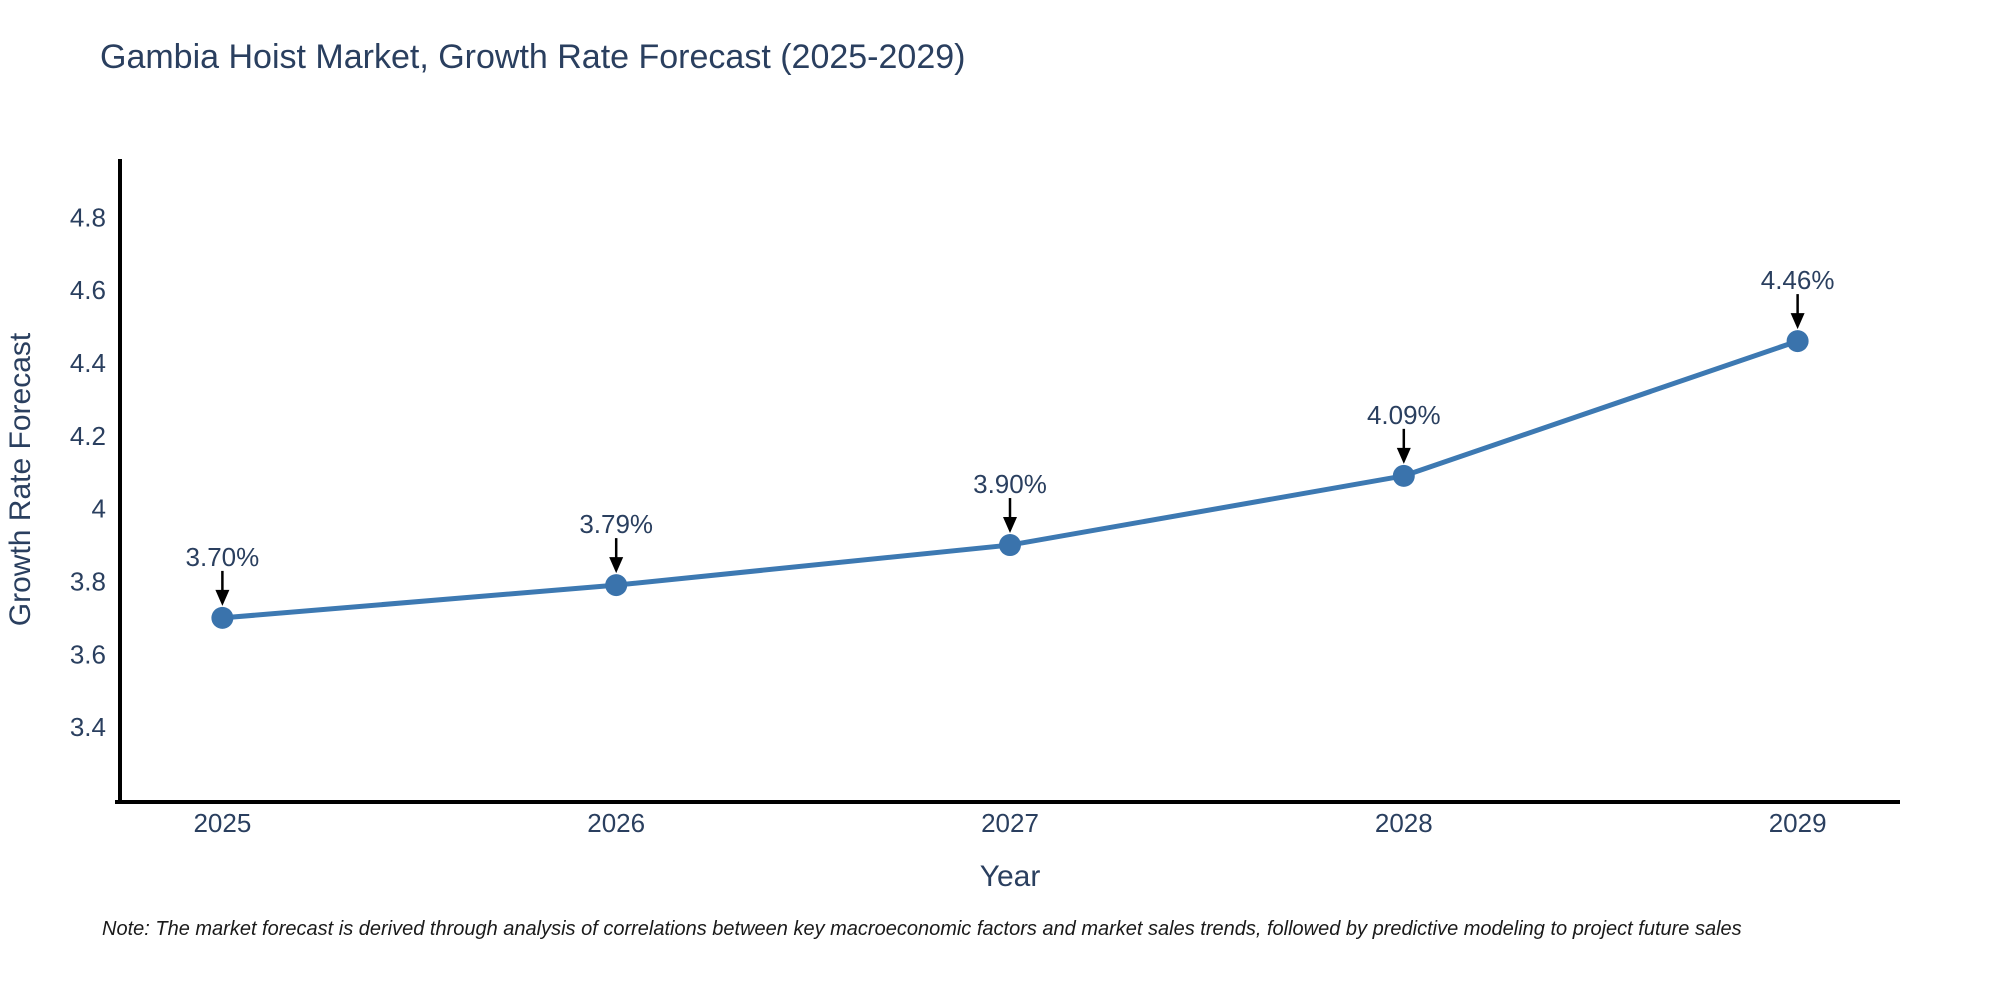  Describe the element at coordinates (88, 581) in the screenshot. I see `y-tick-label: 3.8` at that location.